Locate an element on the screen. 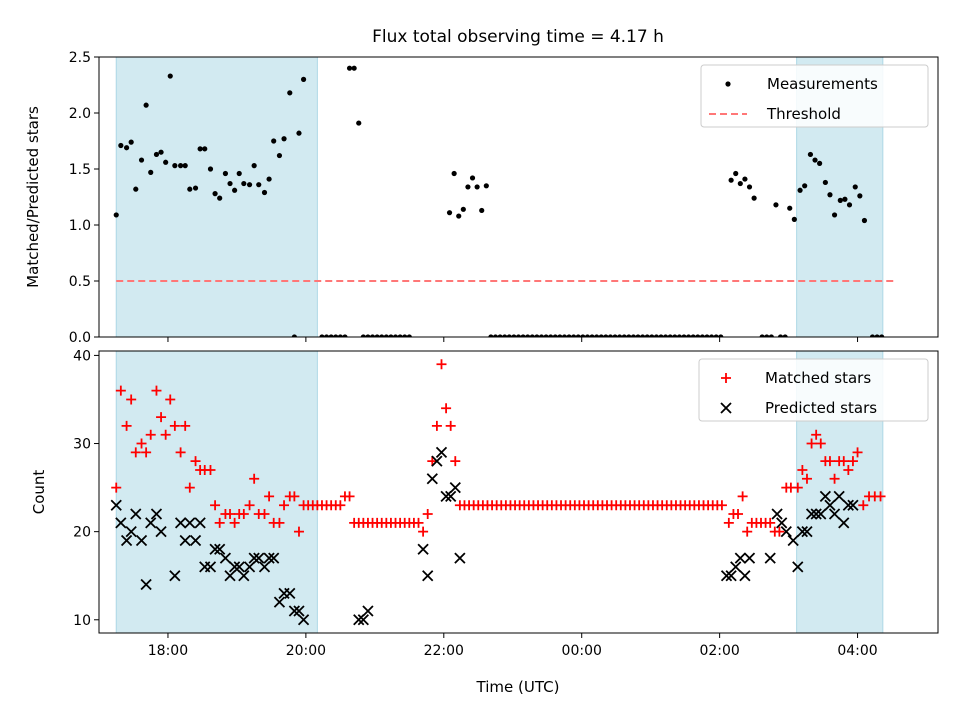  top-y-tick-label: 1.0 is located at coordinates (80, 226).